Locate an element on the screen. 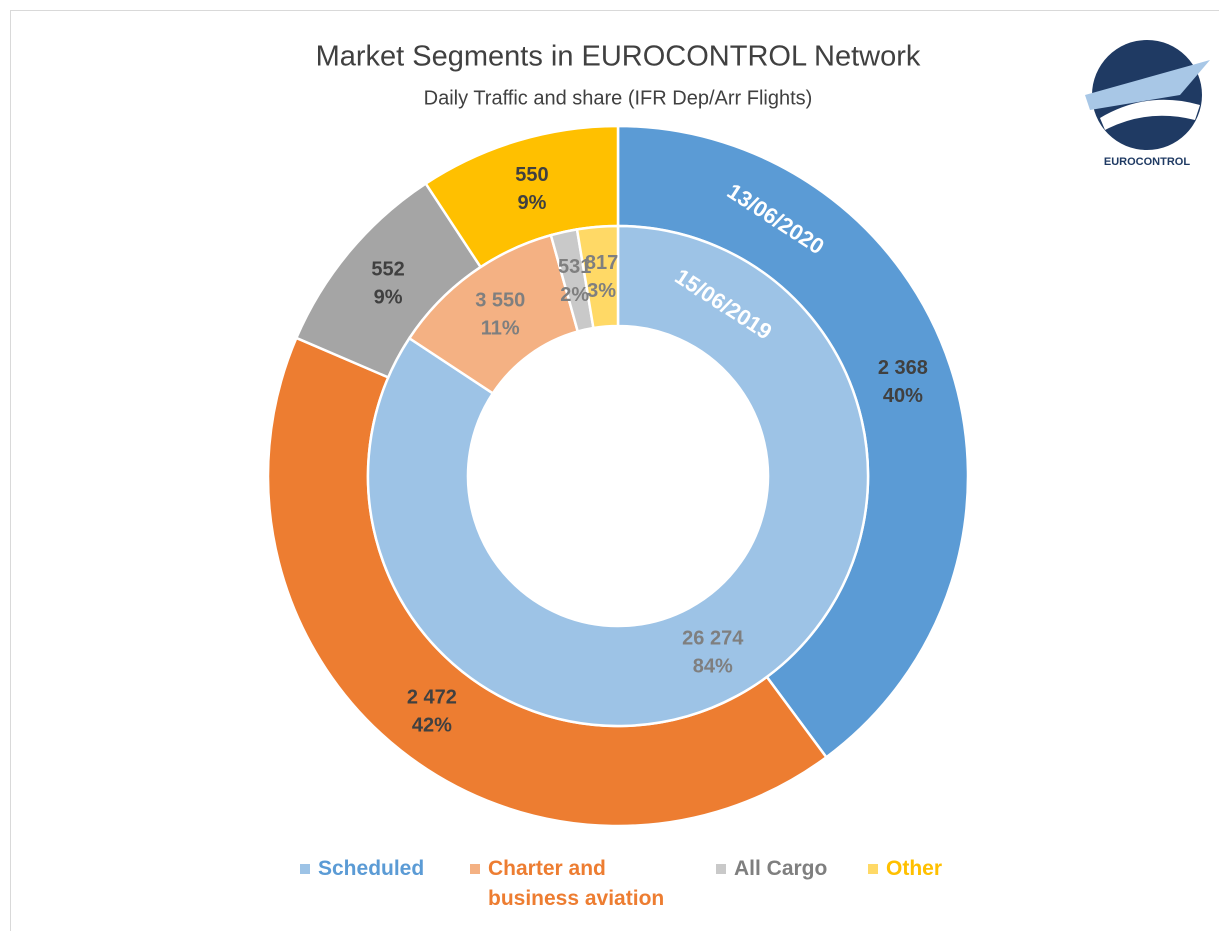  share-label: 3% is located at coordinates (601, 291).